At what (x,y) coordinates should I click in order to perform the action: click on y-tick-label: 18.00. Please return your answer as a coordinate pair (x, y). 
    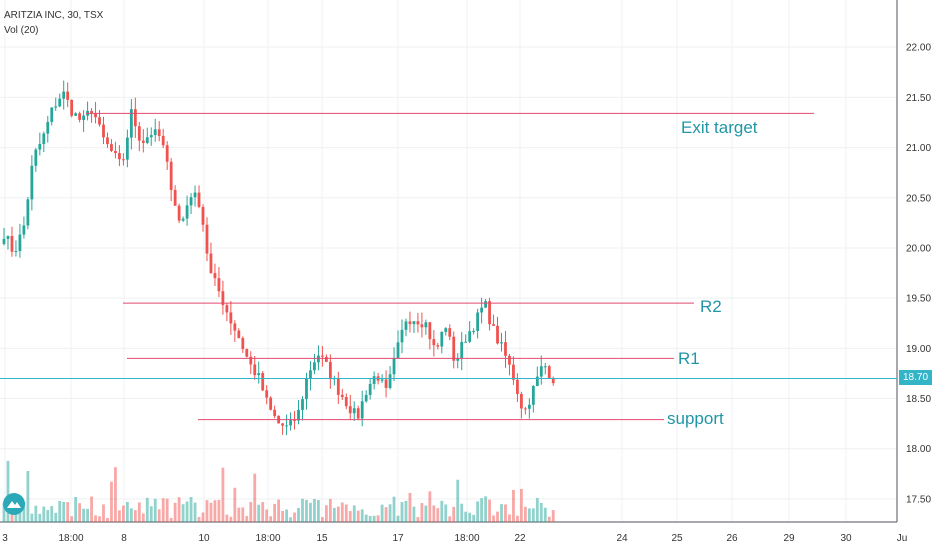
    Looking at the image, I should click on (918, 449).